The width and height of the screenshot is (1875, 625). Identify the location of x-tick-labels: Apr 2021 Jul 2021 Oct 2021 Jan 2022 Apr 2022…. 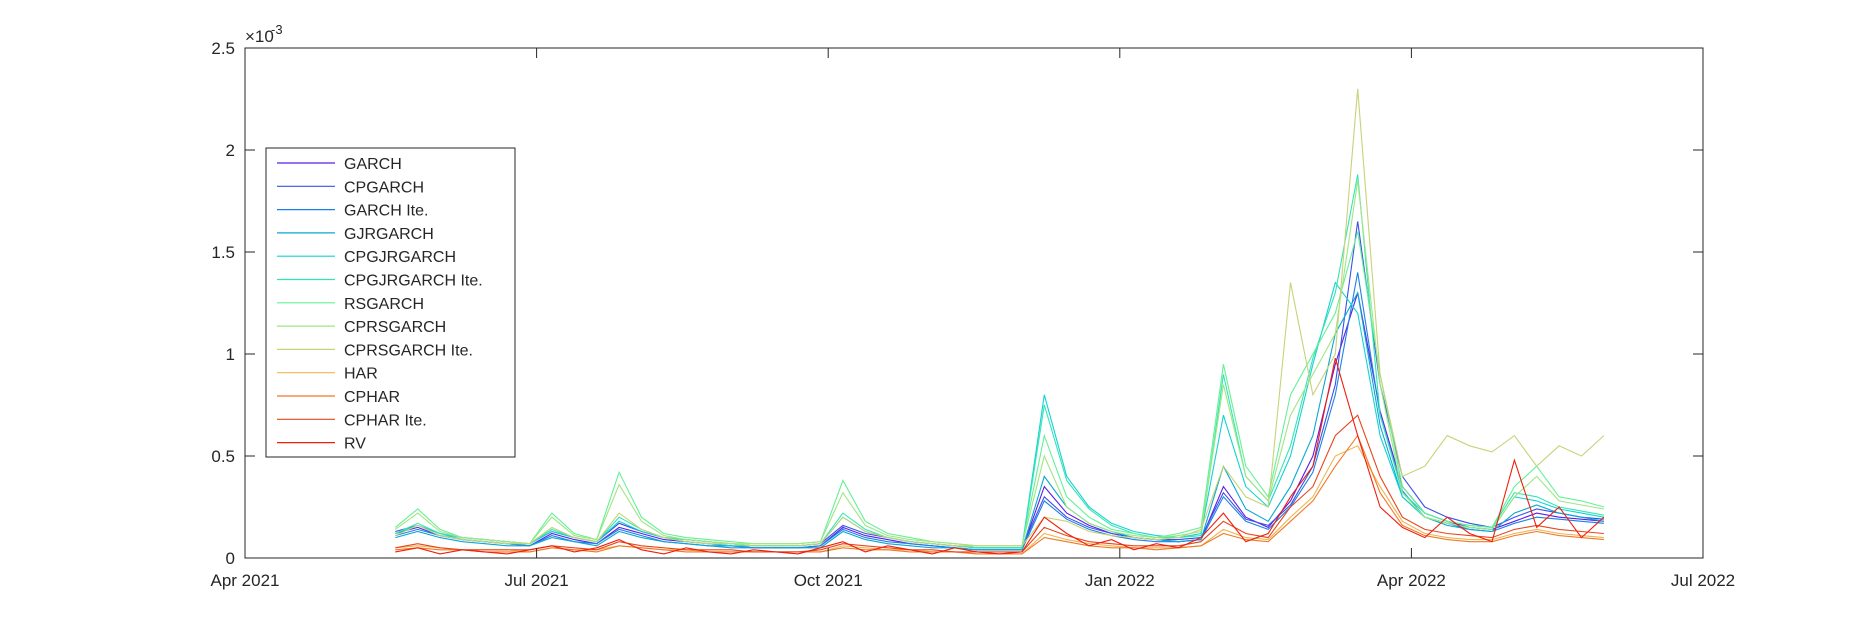
(973, 580).